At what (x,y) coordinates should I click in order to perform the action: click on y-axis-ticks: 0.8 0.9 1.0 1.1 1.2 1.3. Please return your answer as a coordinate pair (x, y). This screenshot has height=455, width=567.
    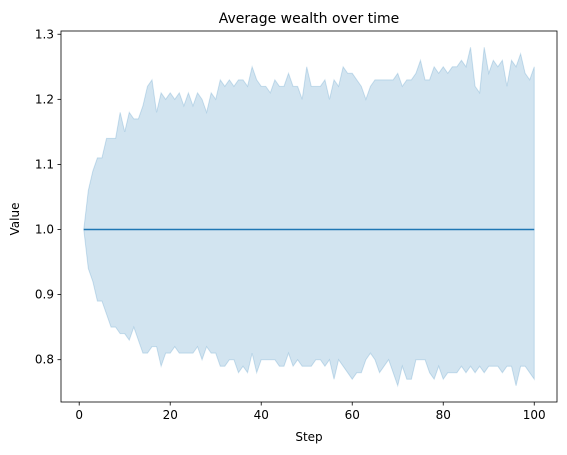
    Looking at the image, I should click on (48, 197).